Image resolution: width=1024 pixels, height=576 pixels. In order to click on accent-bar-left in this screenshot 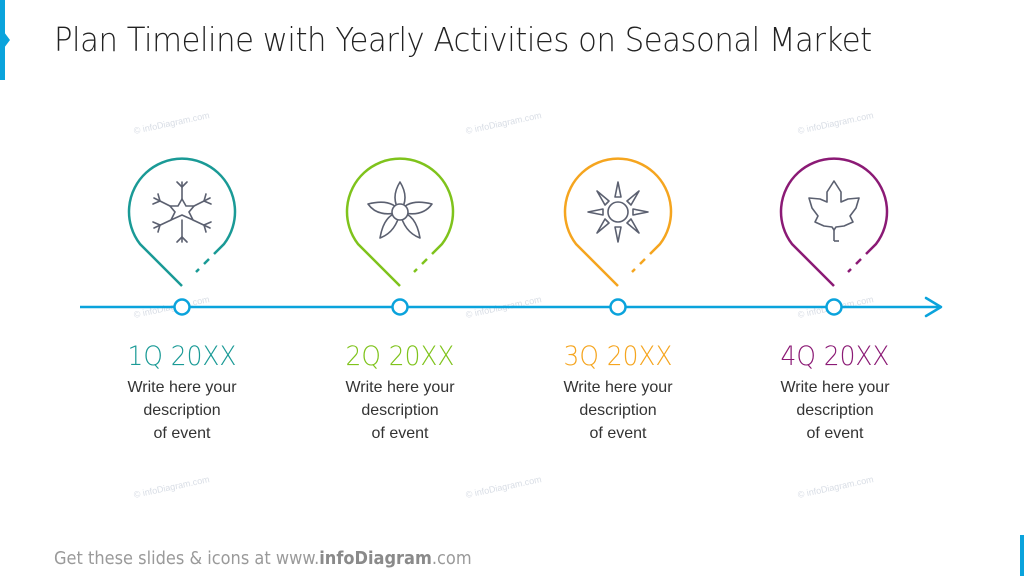, I will do `click(2, 40)`.